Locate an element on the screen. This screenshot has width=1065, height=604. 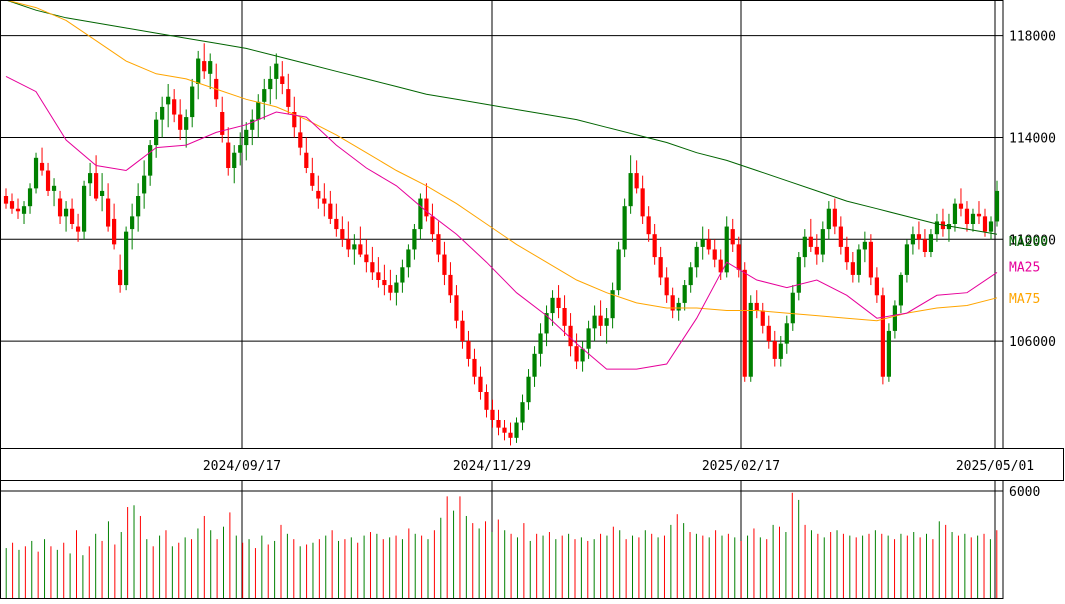
price-tick-label: 114000 is located at coordinates (1032, 138).